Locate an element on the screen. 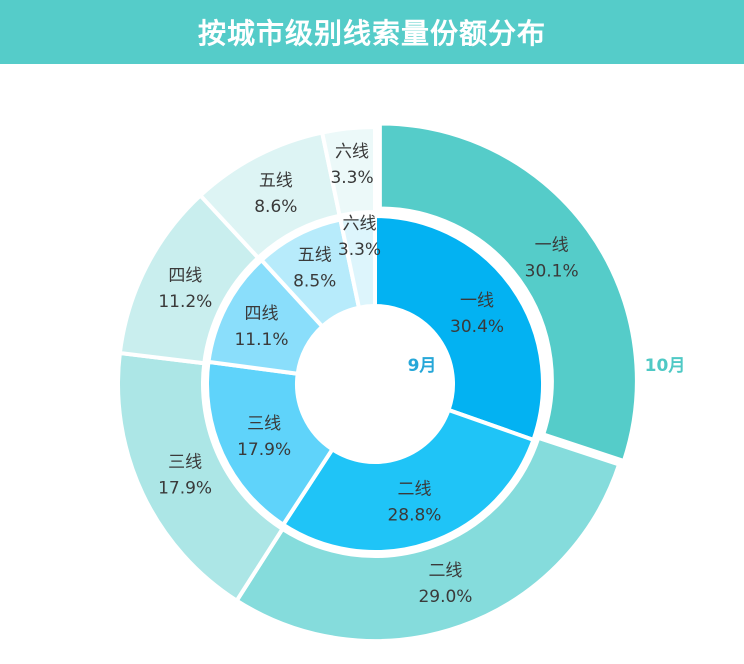 The width and height of the screenshot is (744, 664). outer-slice-category-label: 四线 is located at coordinates (185, 276).